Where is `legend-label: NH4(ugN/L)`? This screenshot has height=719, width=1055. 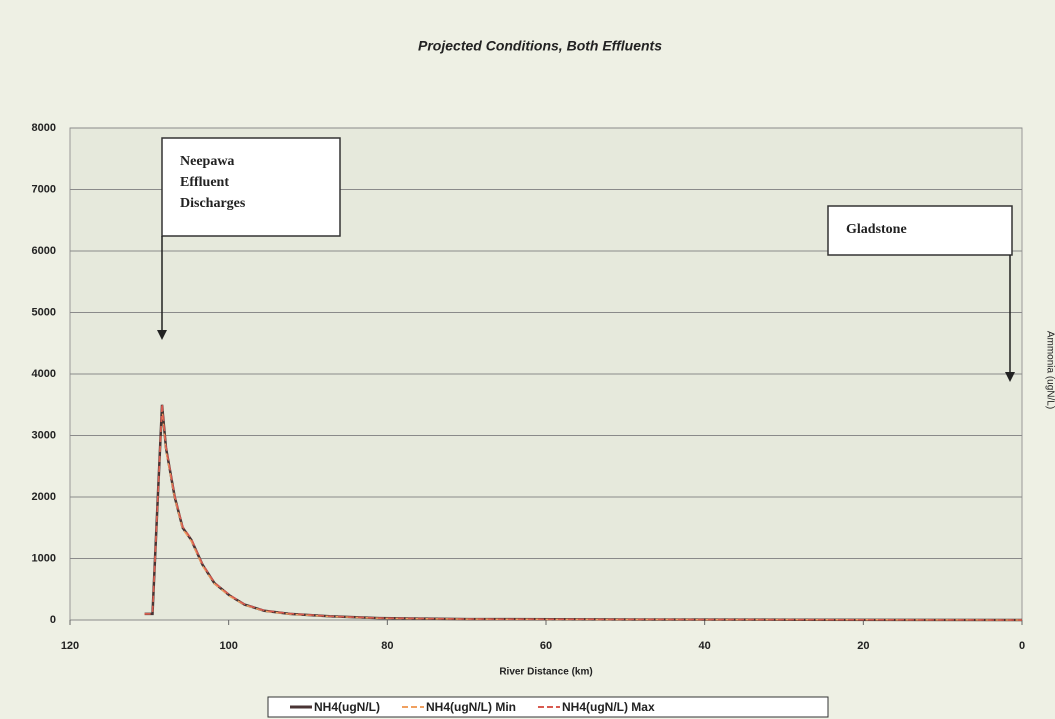
legend-label: NH4(ugN/L) is located at coordinates (347, 707).